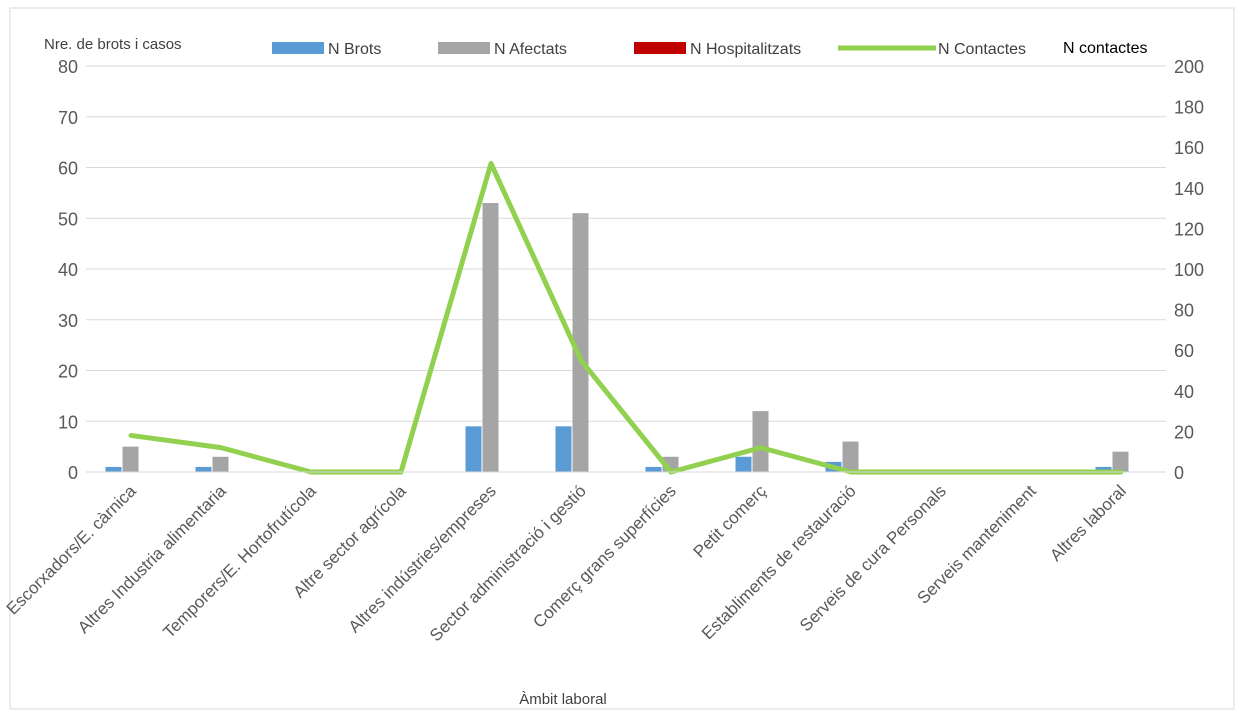  Describe the element at coordinates (1105, 48) in the screenshot. I see `y2-axis-title: N contactes` at that location.